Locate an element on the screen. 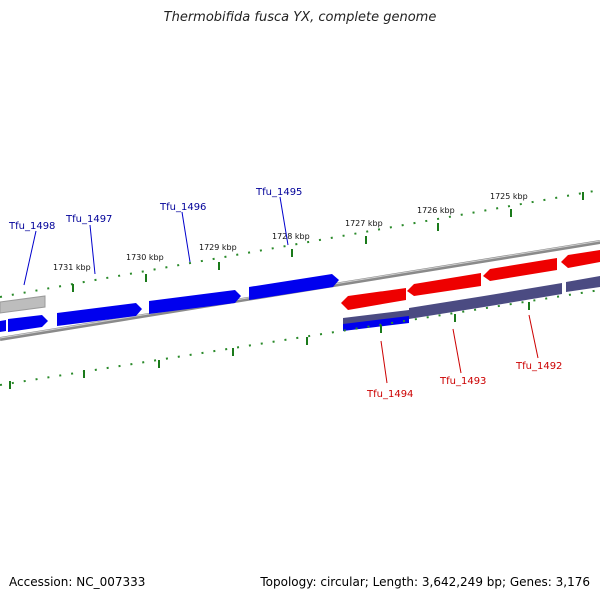  scale-label: 1729 kbp is located at coordinates (218, 247).